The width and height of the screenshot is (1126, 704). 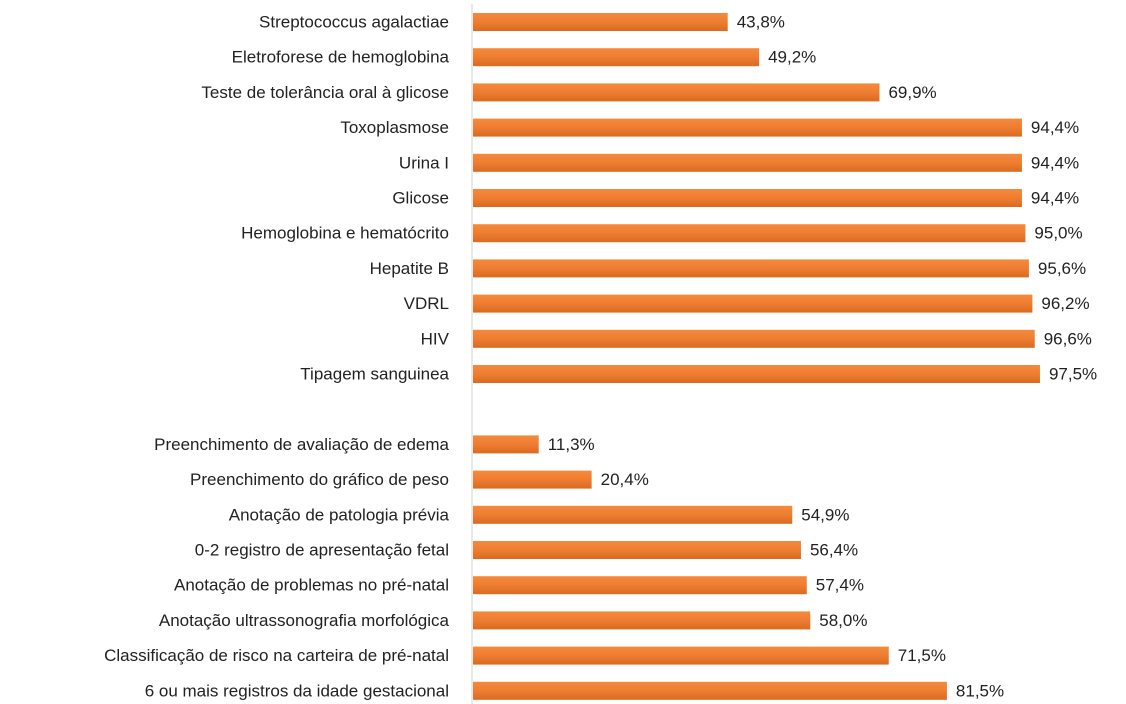 I want to click on value-label: 54,9%, so click(x=825, y=514).